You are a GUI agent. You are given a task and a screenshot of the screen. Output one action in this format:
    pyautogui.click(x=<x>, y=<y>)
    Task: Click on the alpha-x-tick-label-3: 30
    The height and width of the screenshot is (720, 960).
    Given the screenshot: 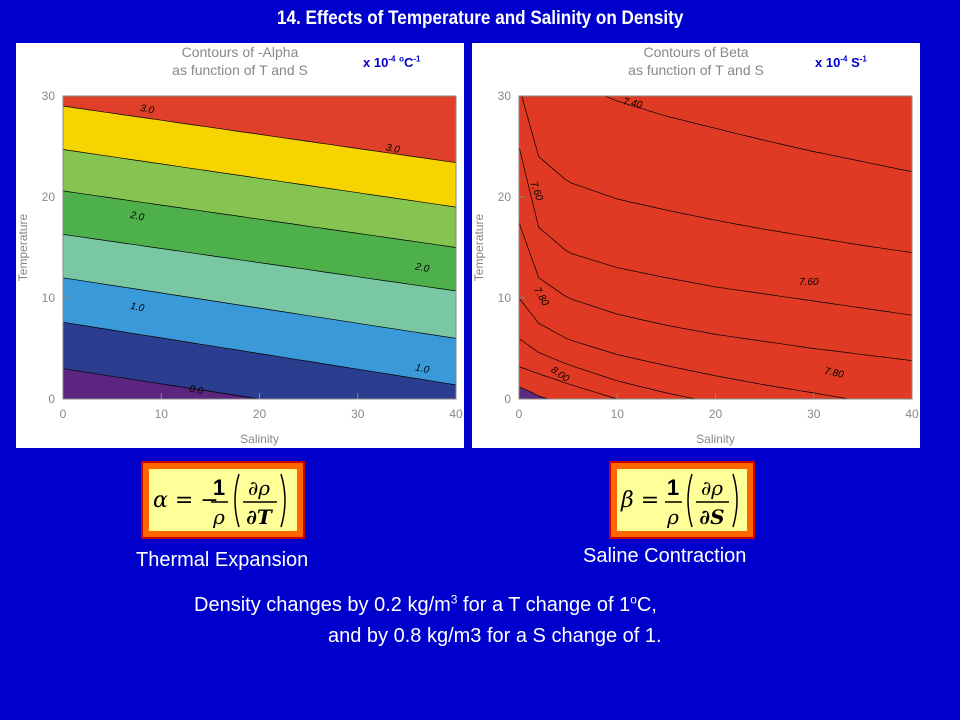 What is the action you would take?
    pyautogui.click(x=358, y=414)
    